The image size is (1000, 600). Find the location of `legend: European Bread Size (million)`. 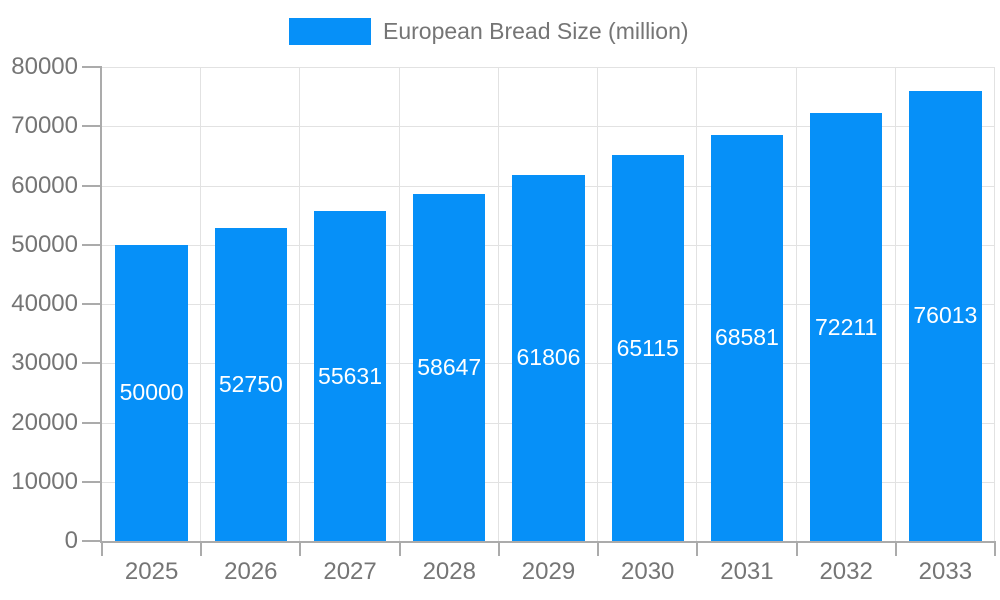

legend: European Bread Size (million) is located at coordinates (489, 31).